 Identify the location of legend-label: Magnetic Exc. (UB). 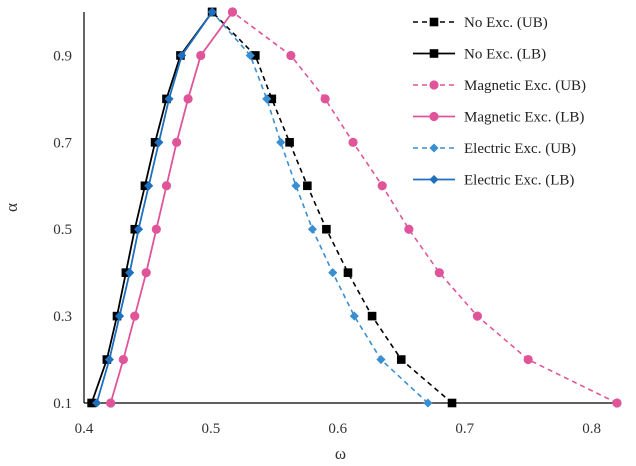
(525, 86).